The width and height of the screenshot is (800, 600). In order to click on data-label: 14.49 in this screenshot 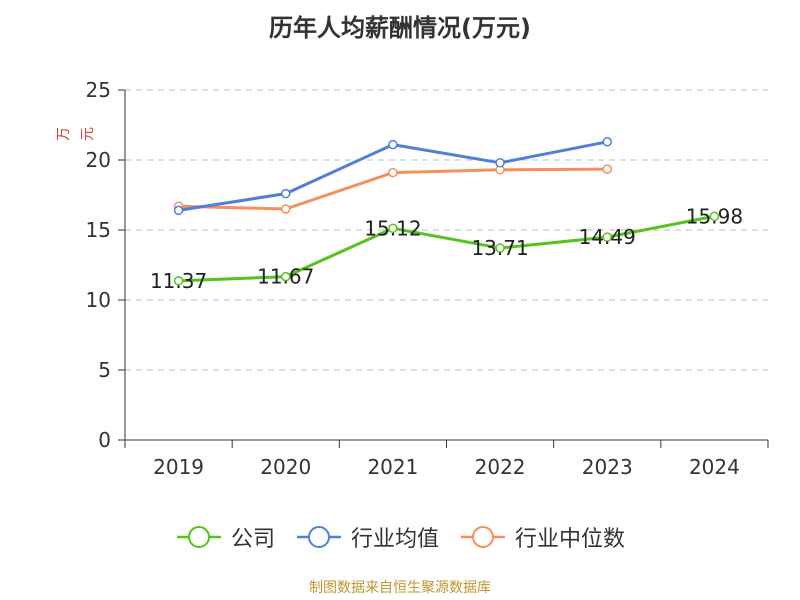, I will do `click(607, 237)`.